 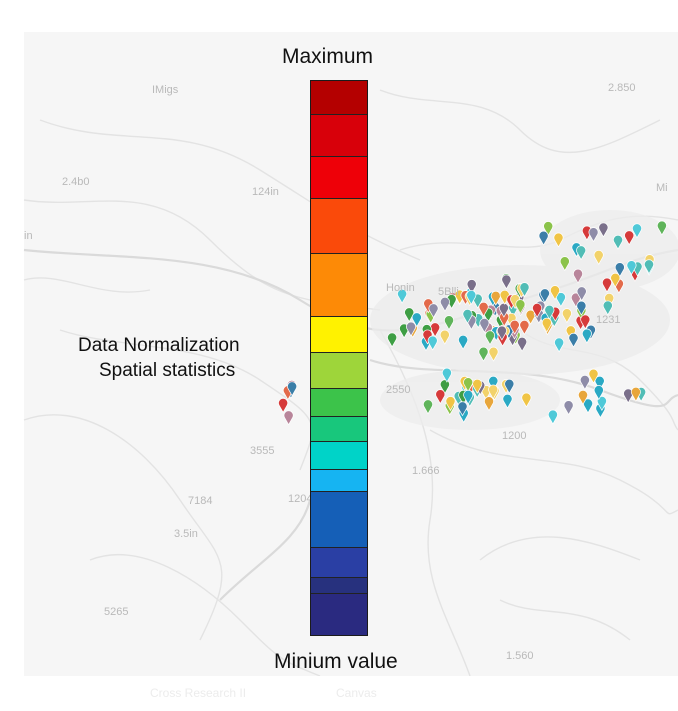 What do you see at coordinates (426, 471) in the screenshot?
I see `map-label: 1.666` at bounding box center [426, 471].